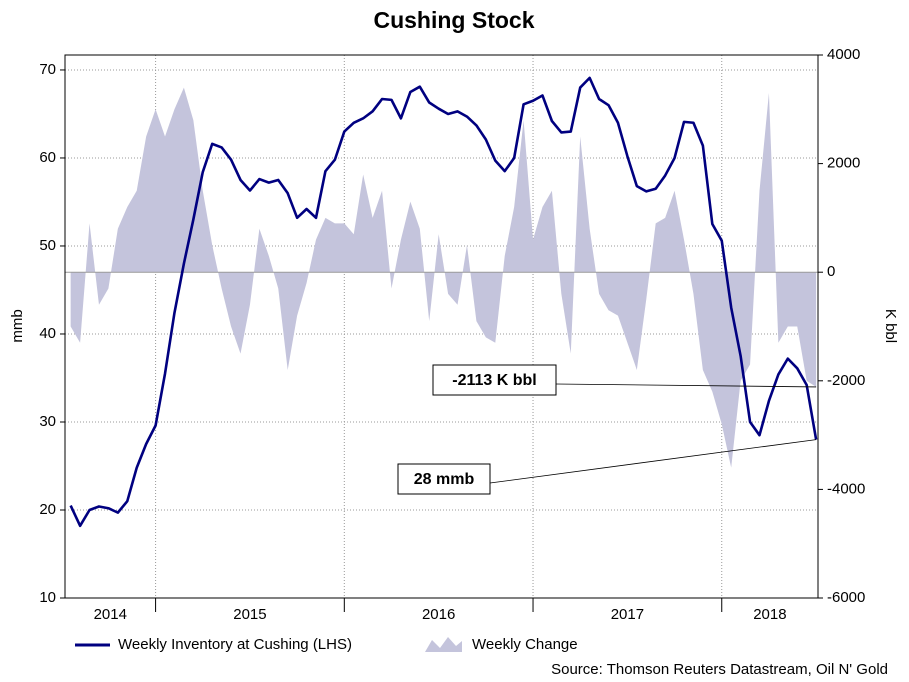 The height and width of the screenshot is (682, 909). What do you see at coordinates (47, 245) in the screenshot?
I see `y-tick-label: 50` at bounding box center [47, 245].